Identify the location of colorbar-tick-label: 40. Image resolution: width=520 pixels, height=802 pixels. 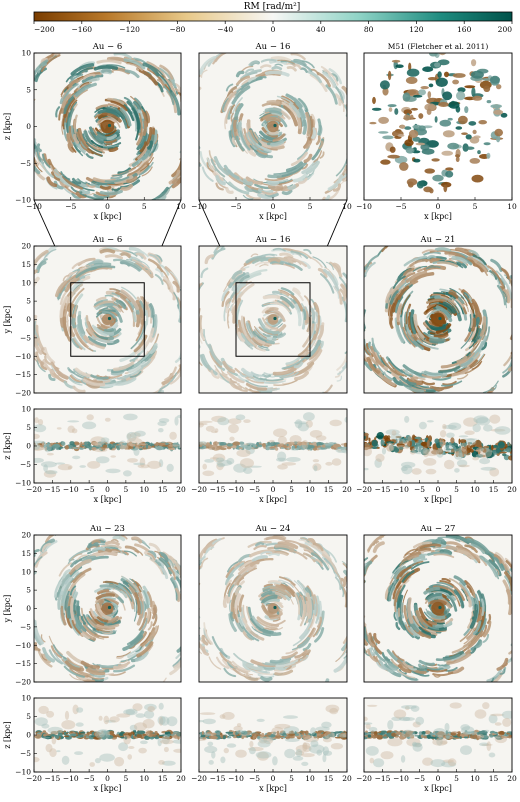
(321, 29).